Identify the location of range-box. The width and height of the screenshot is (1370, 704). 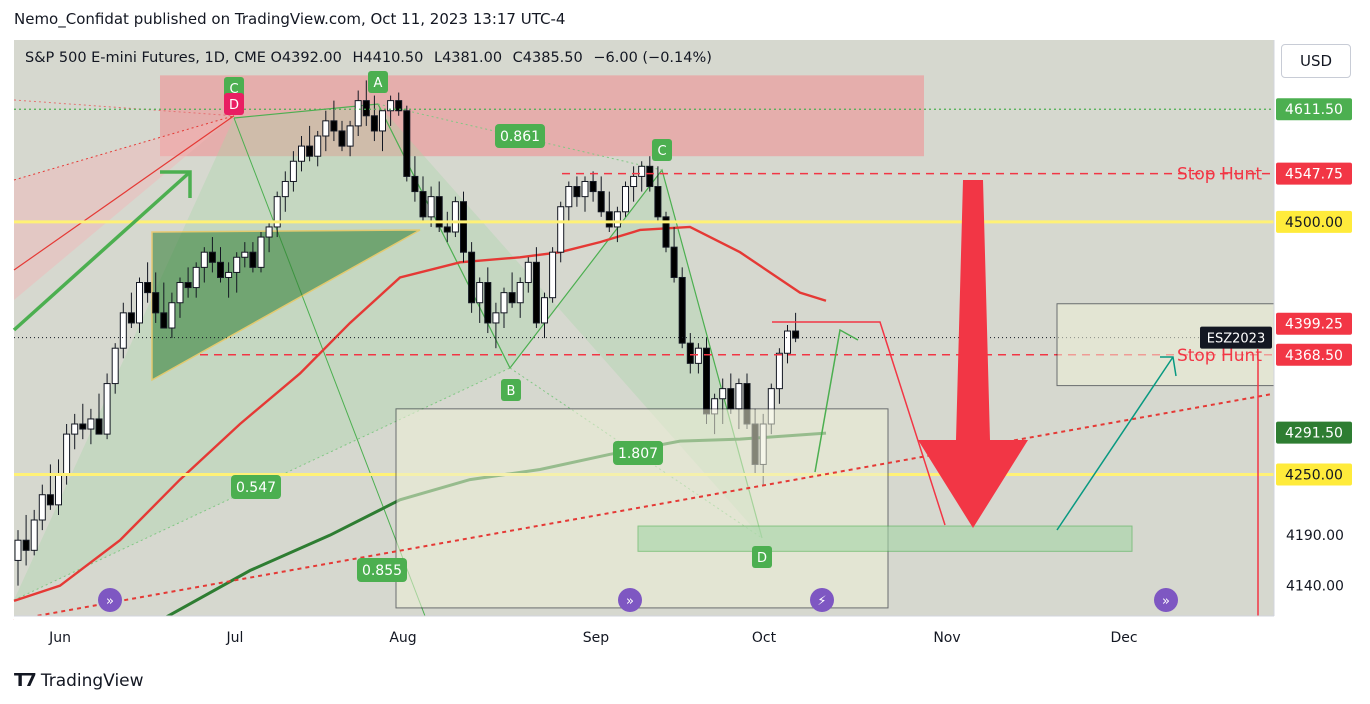
(642, 508).